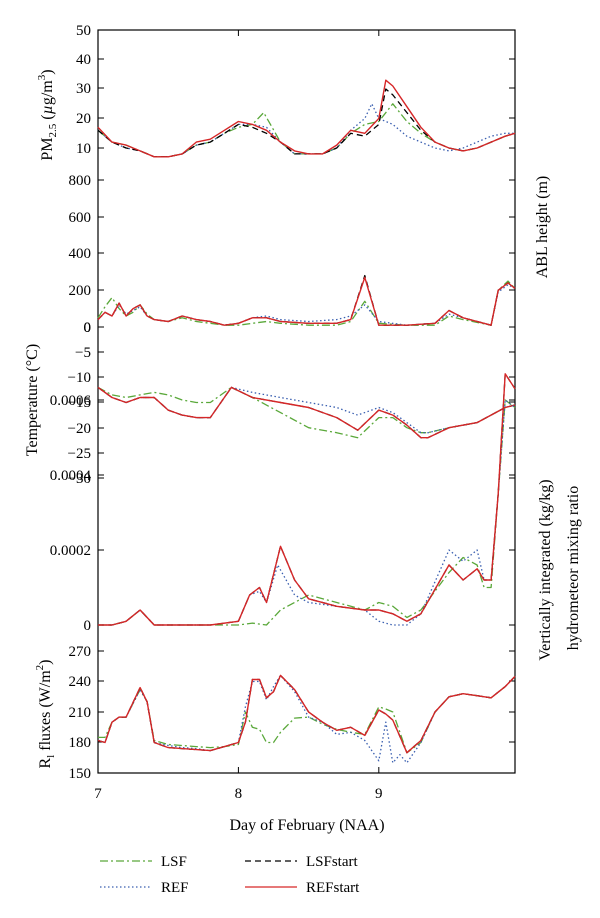 The image size is (600, 918). I want to click on y-tick-label-abl: 800, so click(80, 181).